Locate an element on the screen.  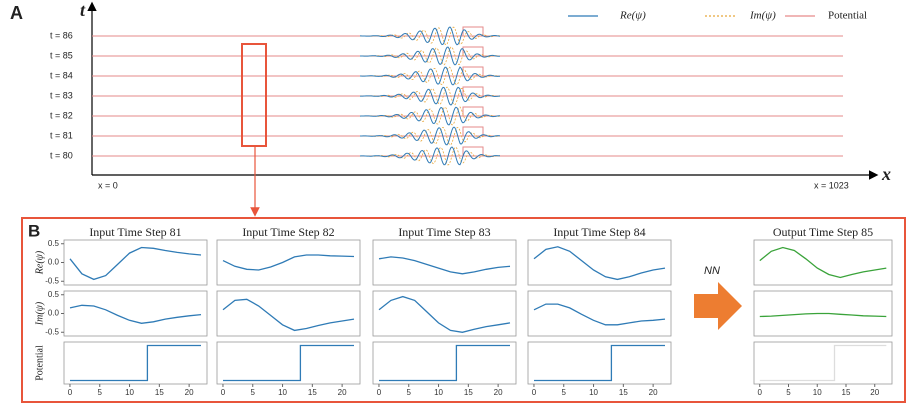
row-label: t = 82 is located at coordinates (61, 115).